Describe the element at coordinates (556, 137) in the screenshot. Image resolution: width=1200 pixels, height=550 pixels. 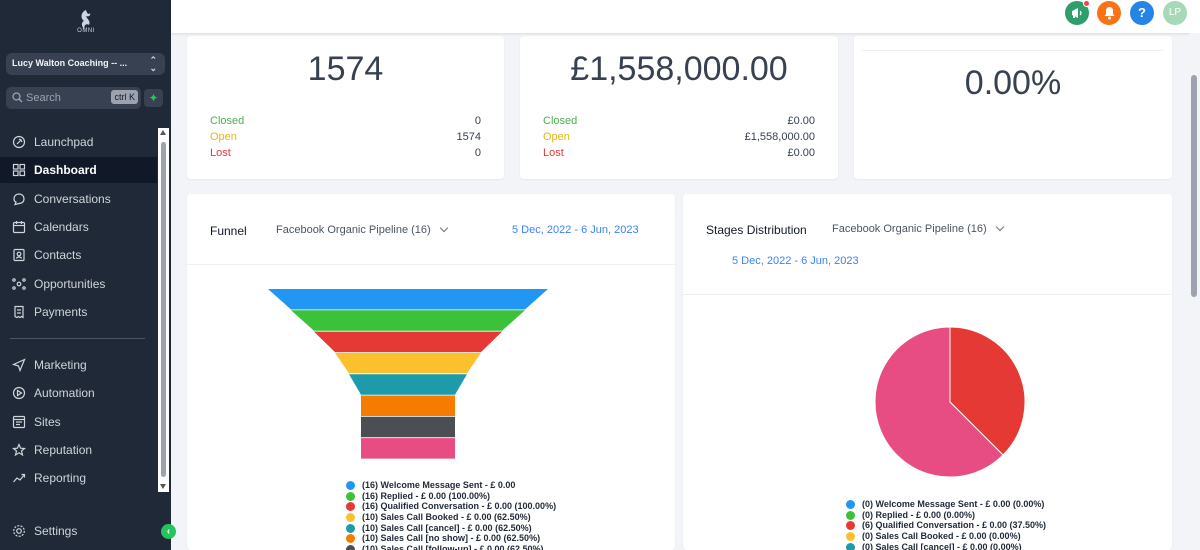
I see `stat-label: Open` at that location.